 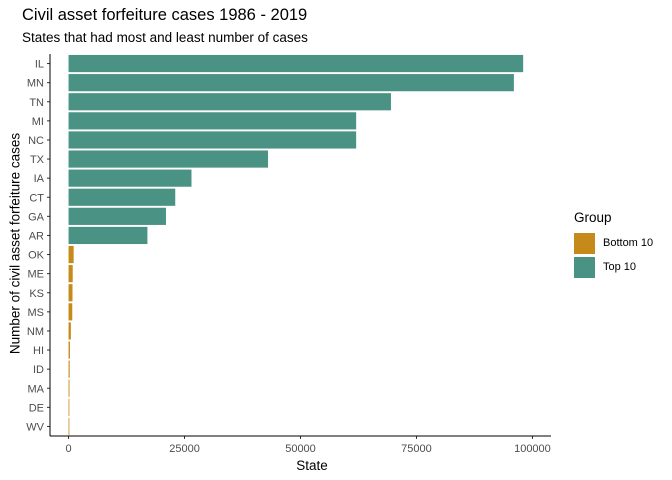 What do you see at coordinates (312, 465) in the screenshot?
I see `x-axis-label: State` at bounding box center [312, 465].